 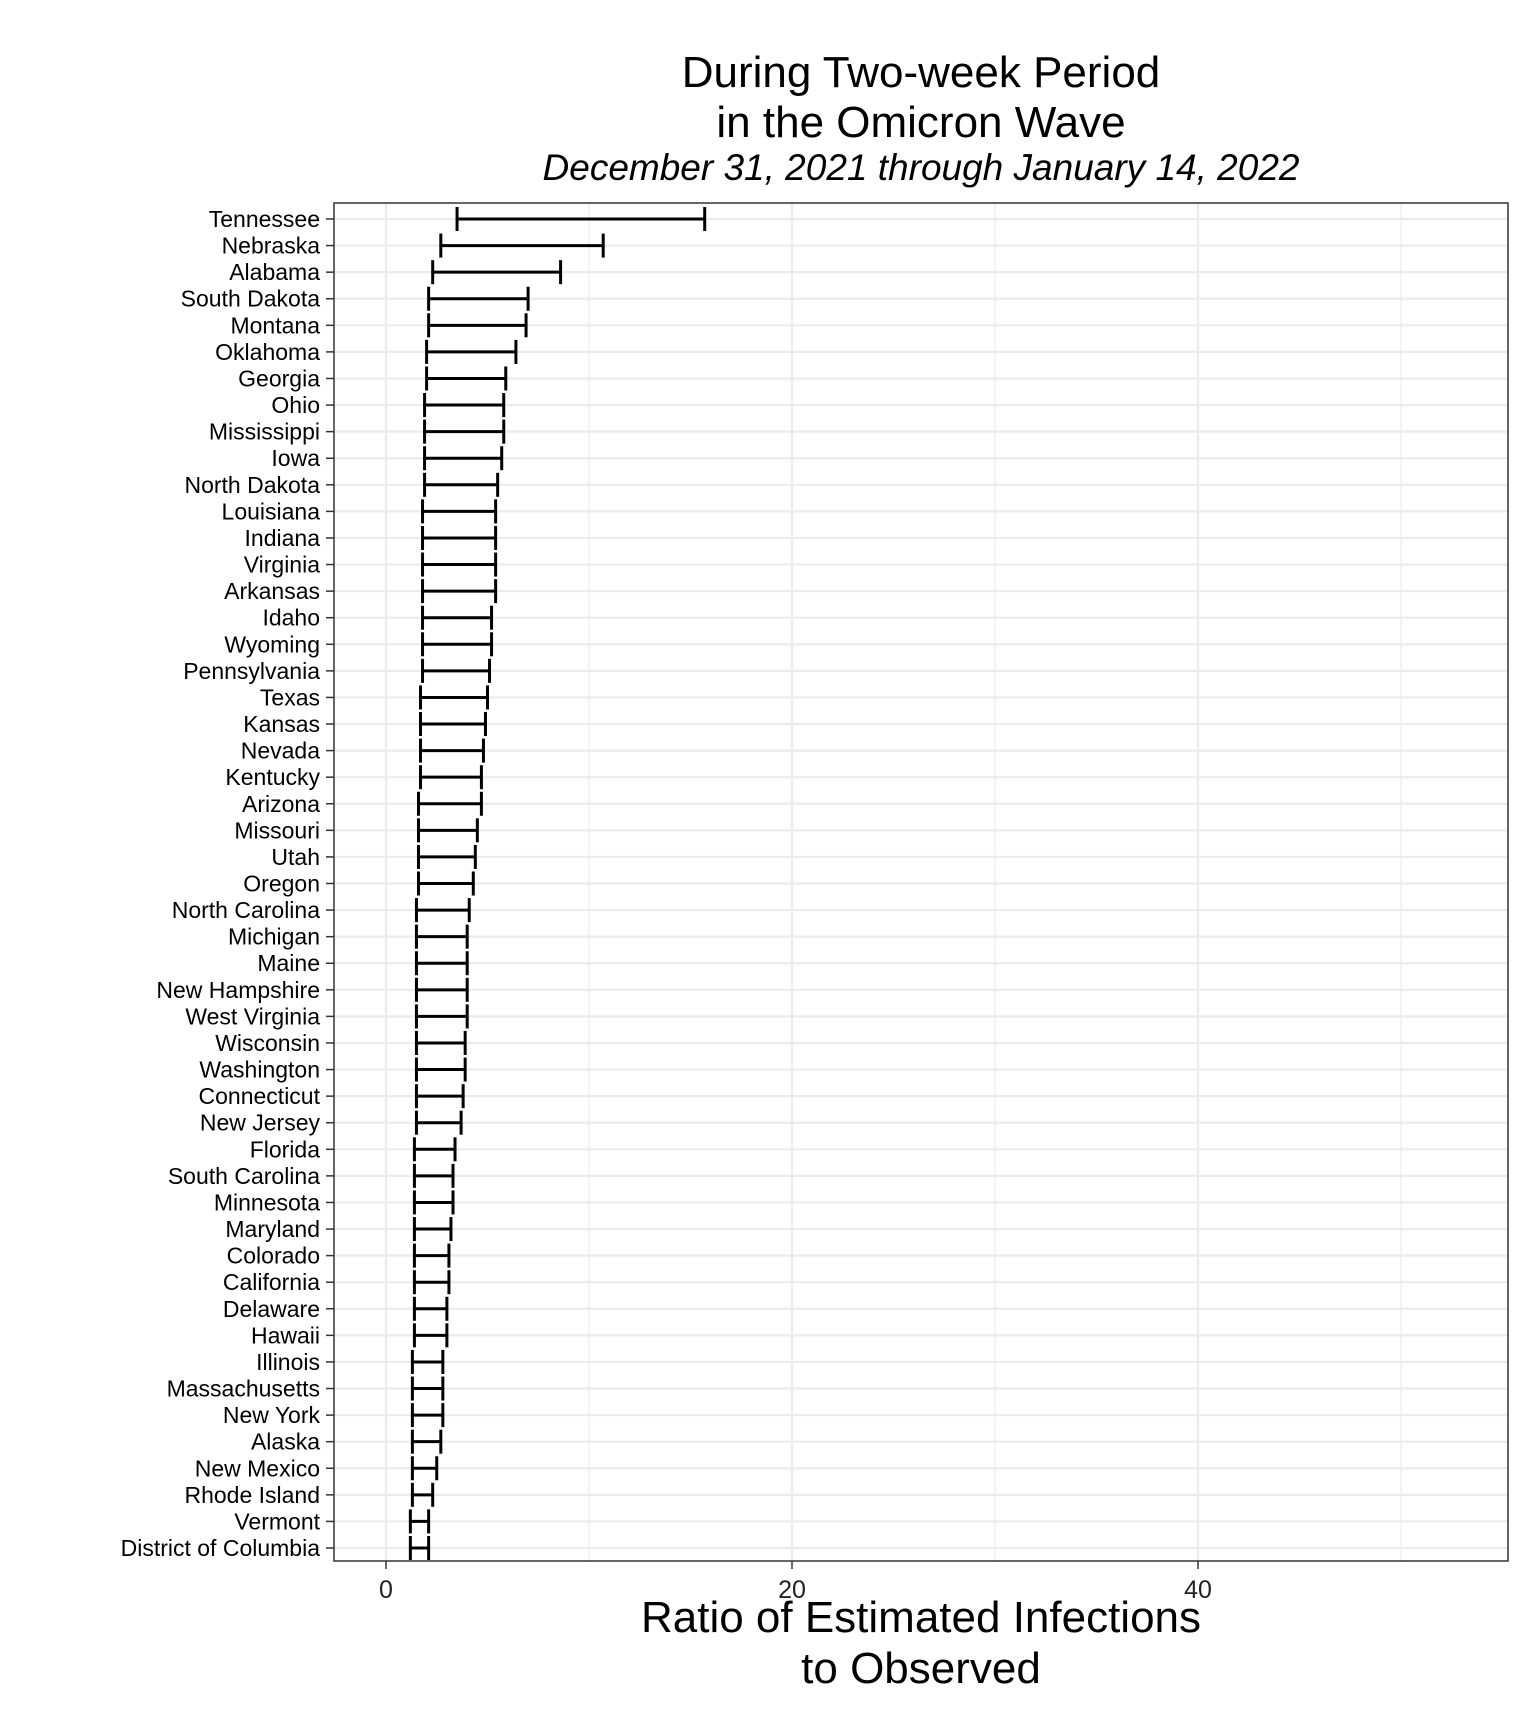 What do you see at coordinates (921, 122) in the screenshot?
I see `chart-title-line2: in the Omicron Wave` at bounding box center [921, 122].